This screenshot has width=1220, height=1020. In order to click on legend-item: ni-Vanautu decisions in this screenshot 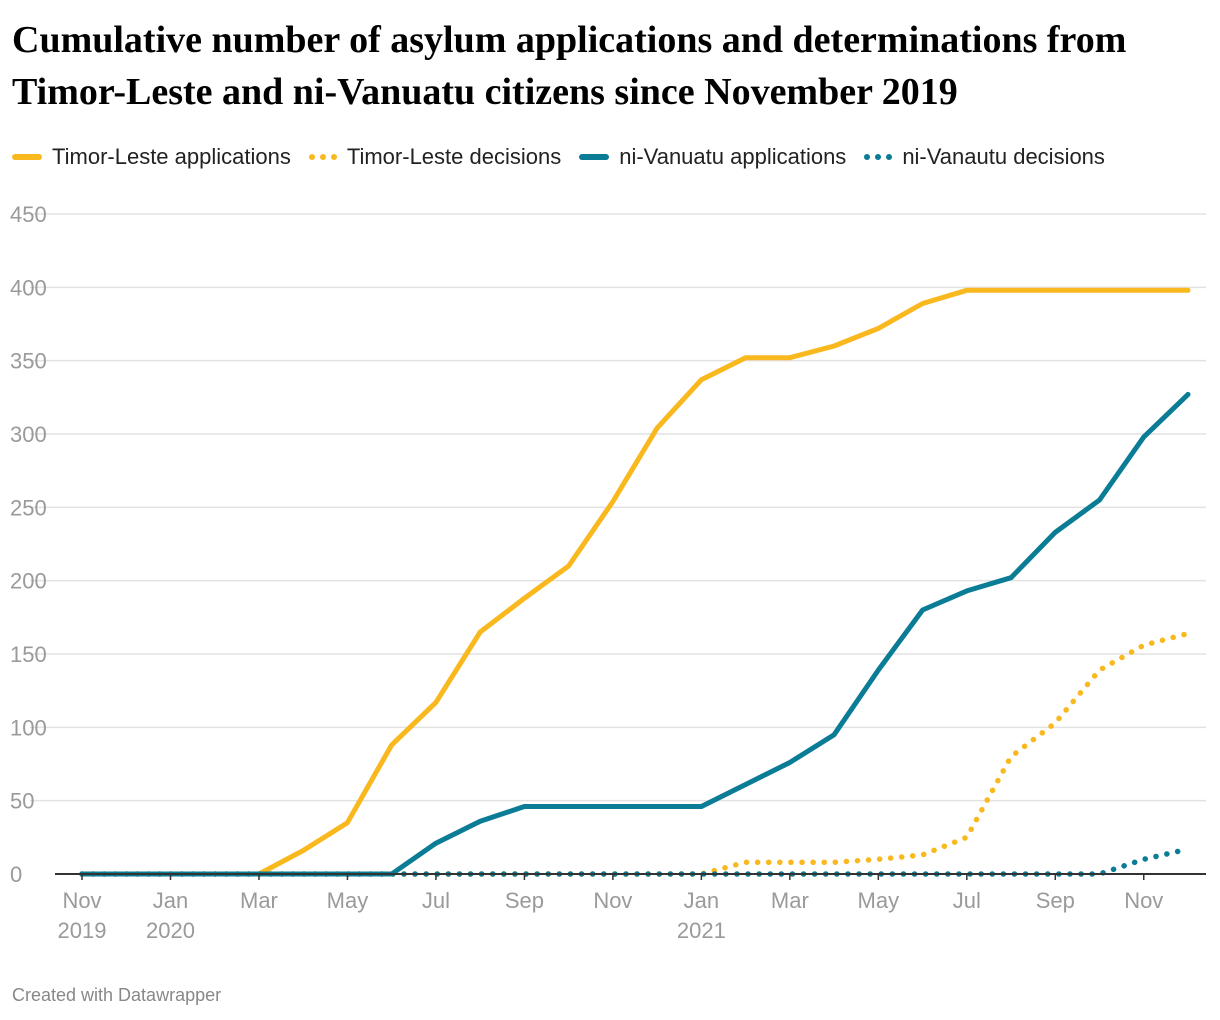, I will do `click(984, 157)`.